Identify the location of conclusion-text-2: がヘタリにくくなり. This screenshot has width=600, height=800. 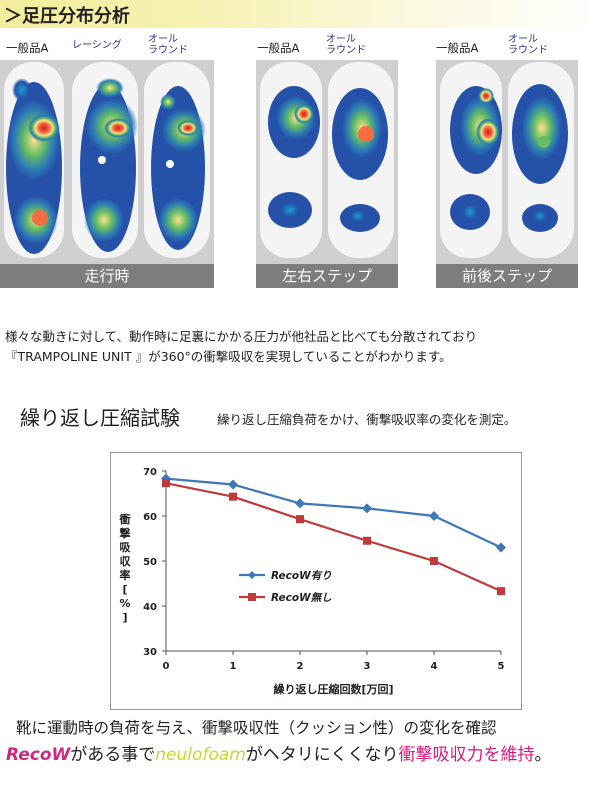
(322, 755).